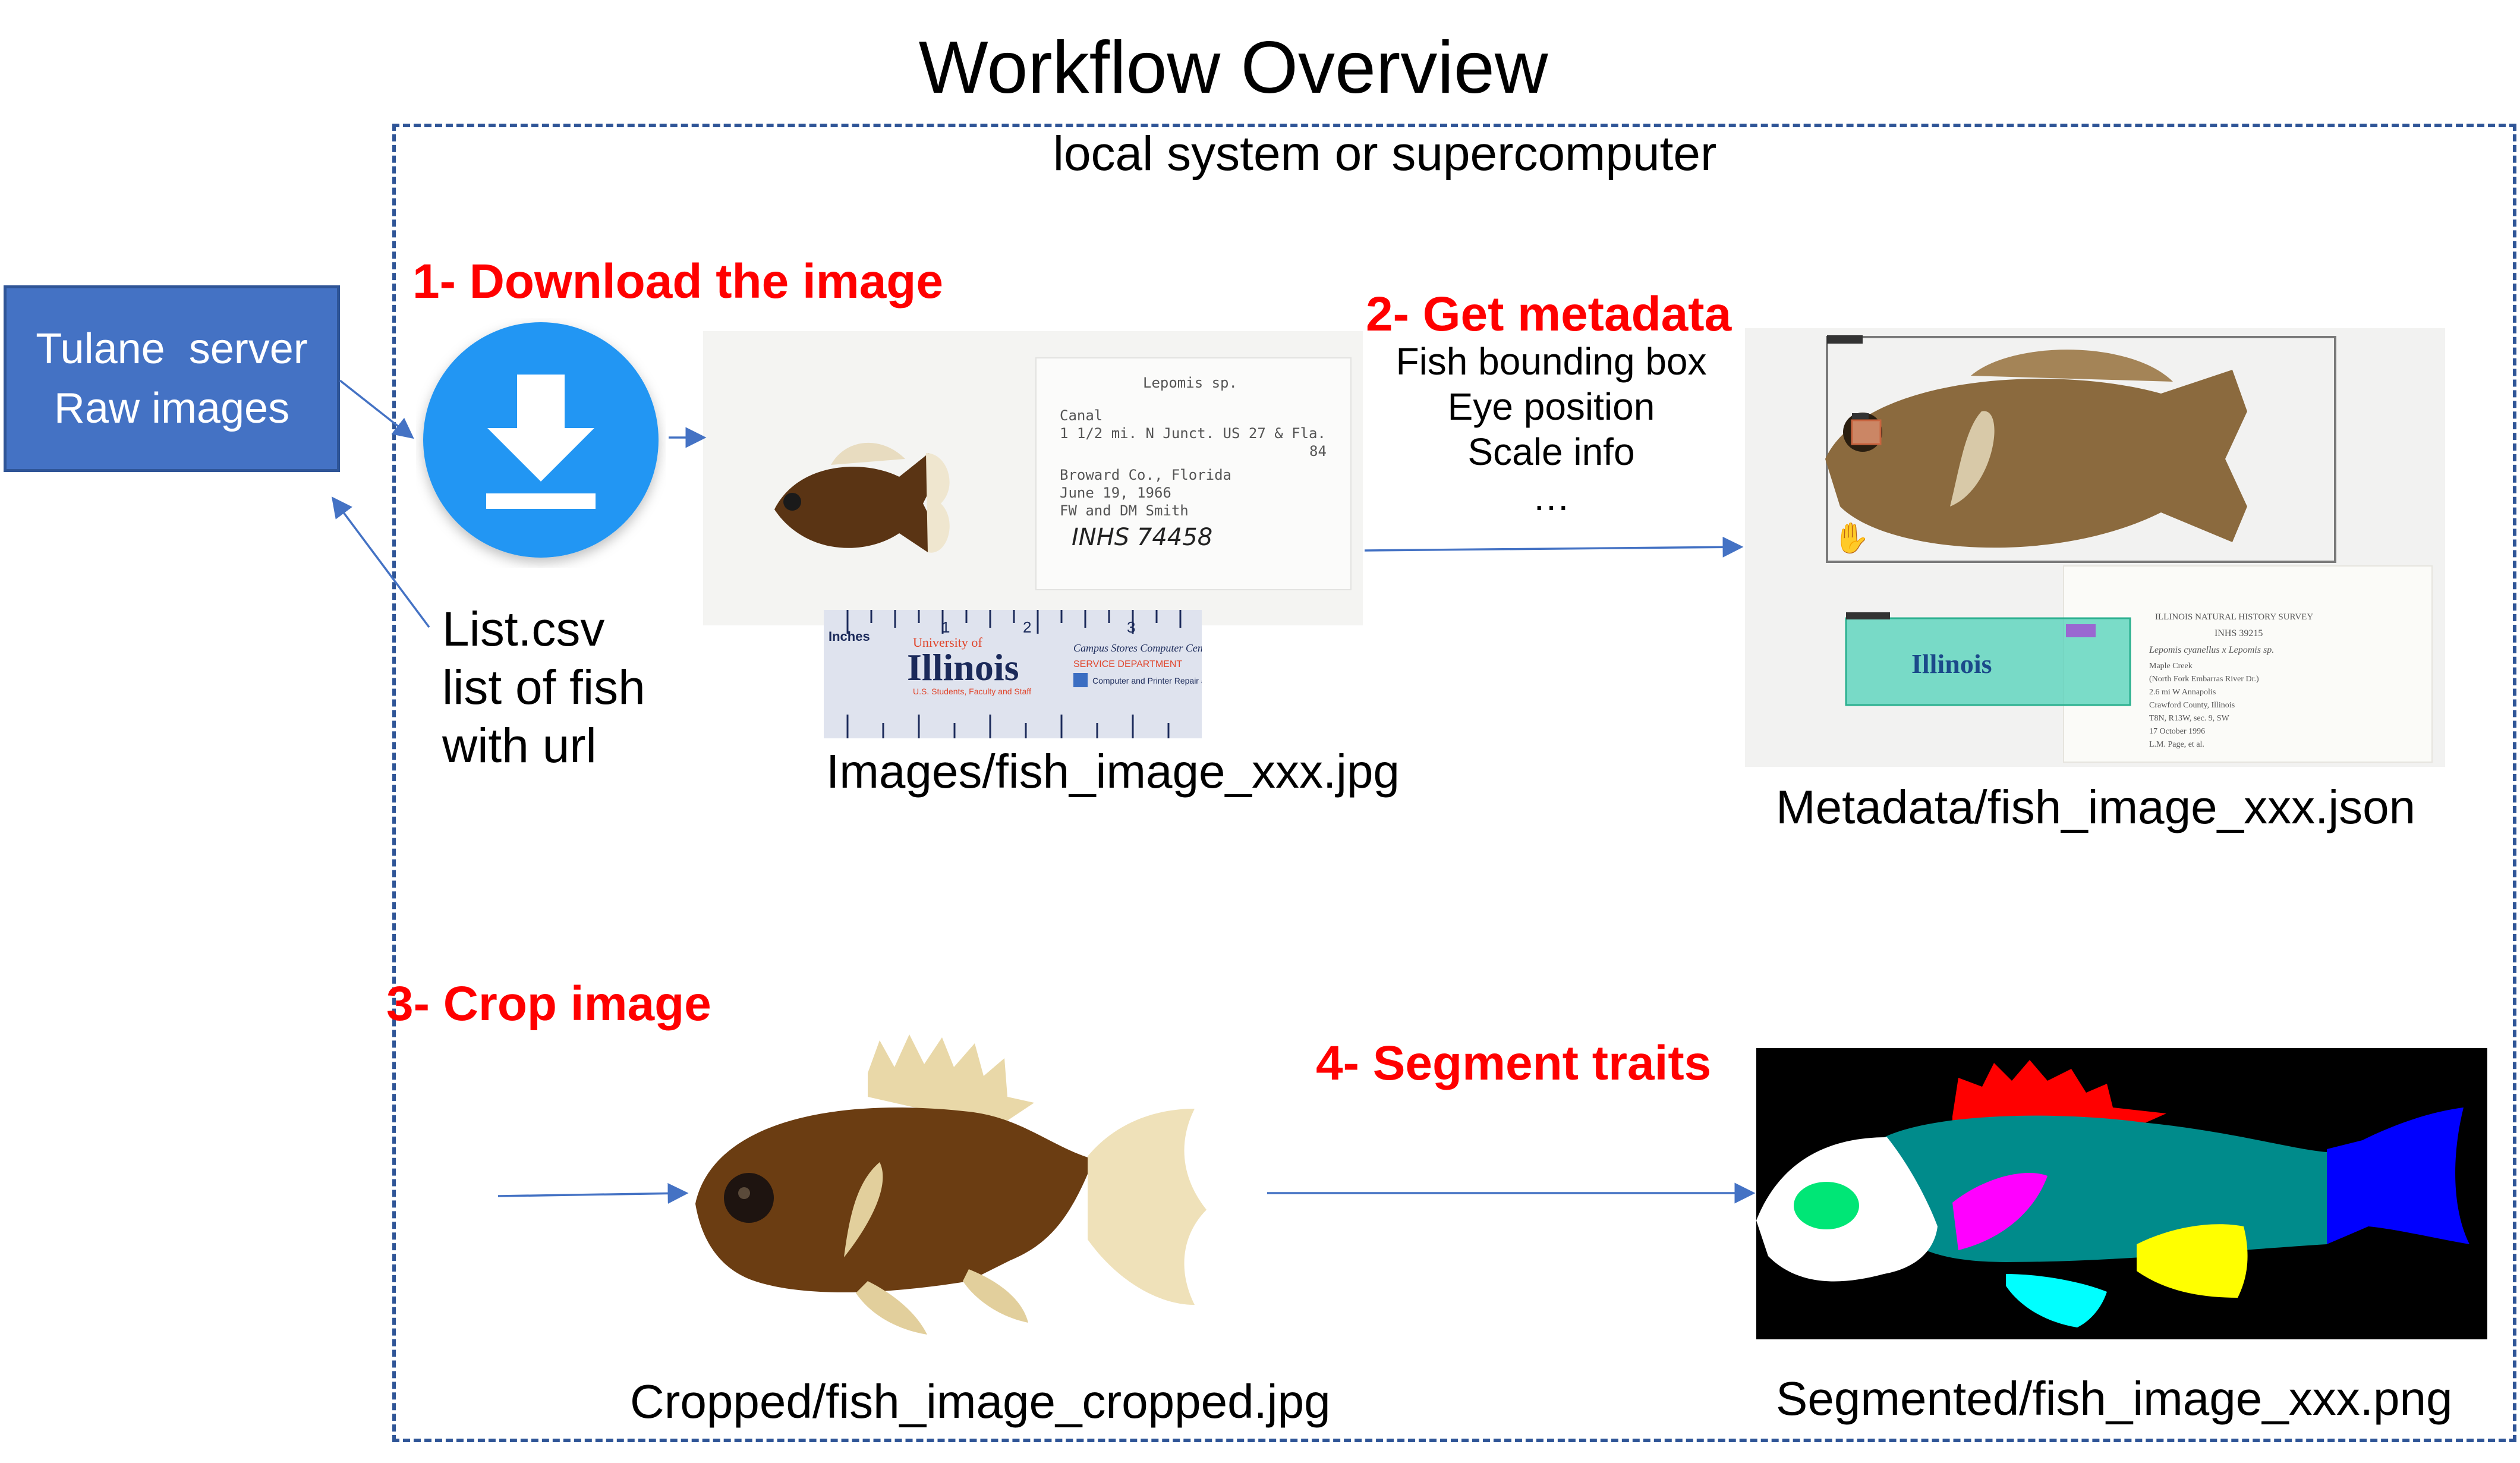  Describe the element at coordinates (947, 642) in the screenshot. I see `ruler-top-text: University of` at that location.